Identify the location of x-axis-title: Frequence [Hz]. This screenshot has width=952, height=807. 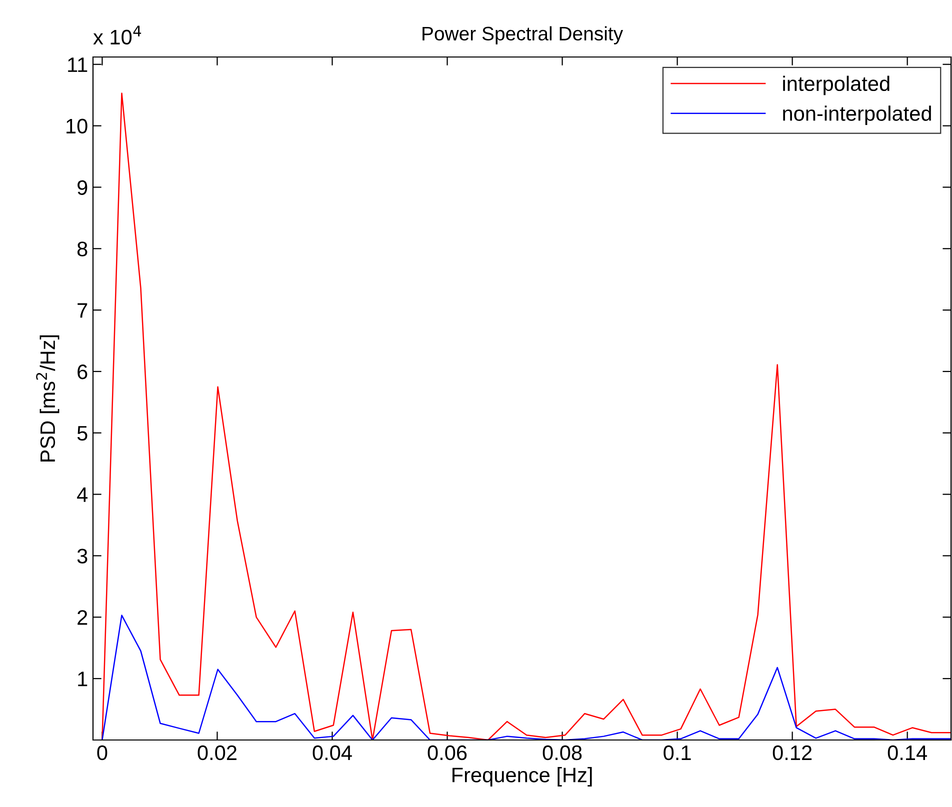
(522, 776).